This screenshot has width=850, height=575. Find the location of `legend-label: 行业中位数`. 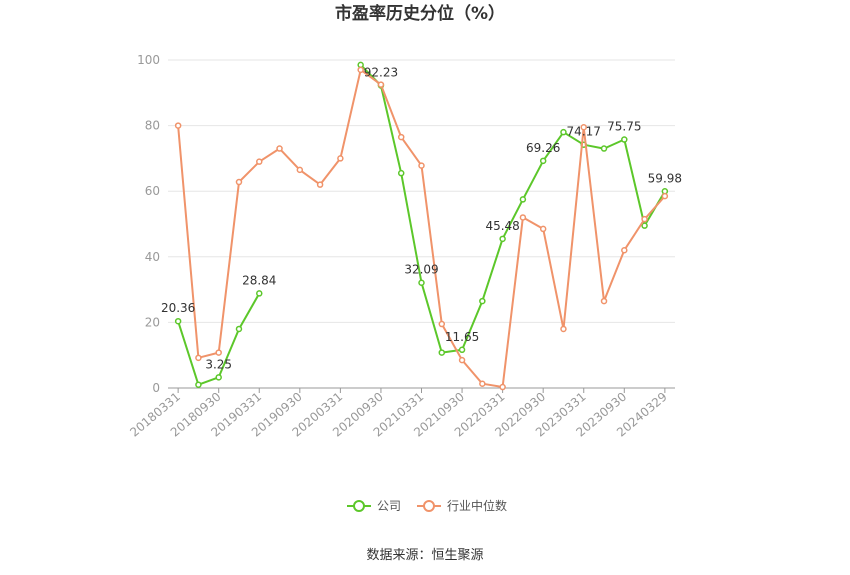

legend-label: 行业中位数 is located at coordinates (477, 505).